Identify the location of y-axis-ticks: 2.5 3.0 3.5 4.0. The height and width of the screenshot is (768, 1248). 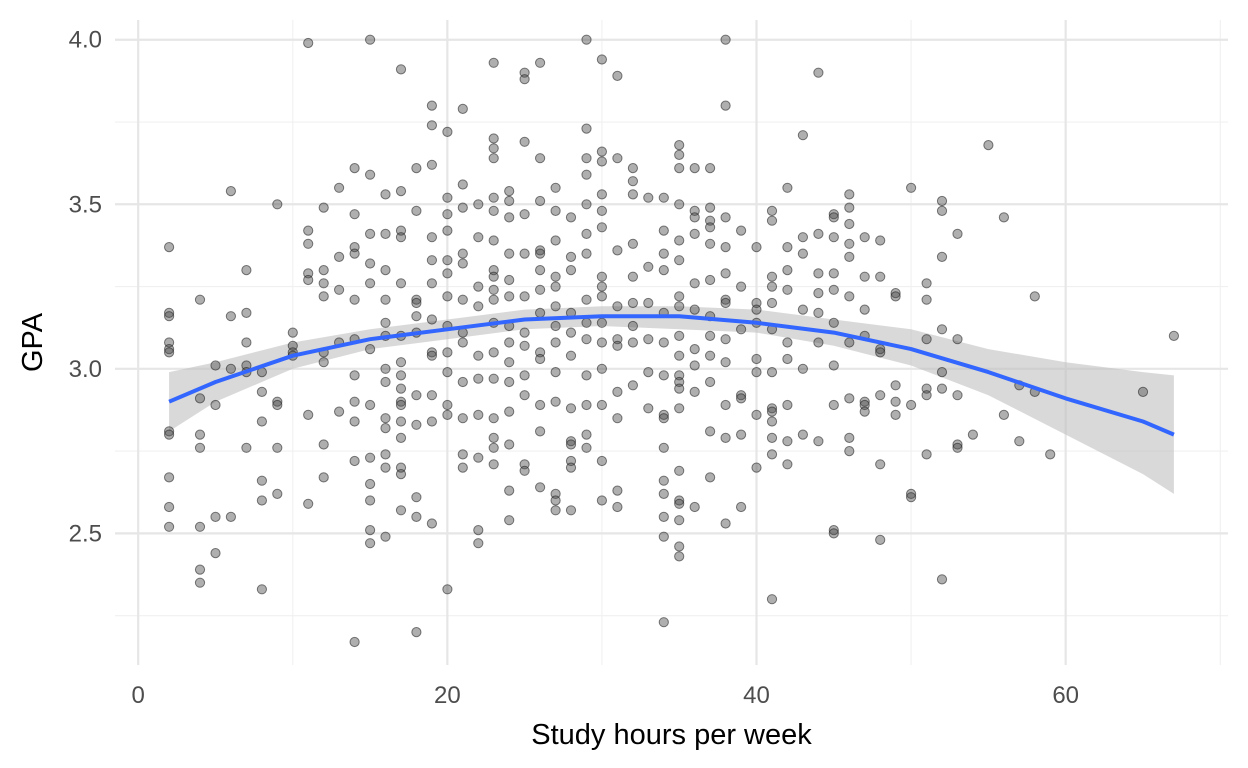
(85, 287).